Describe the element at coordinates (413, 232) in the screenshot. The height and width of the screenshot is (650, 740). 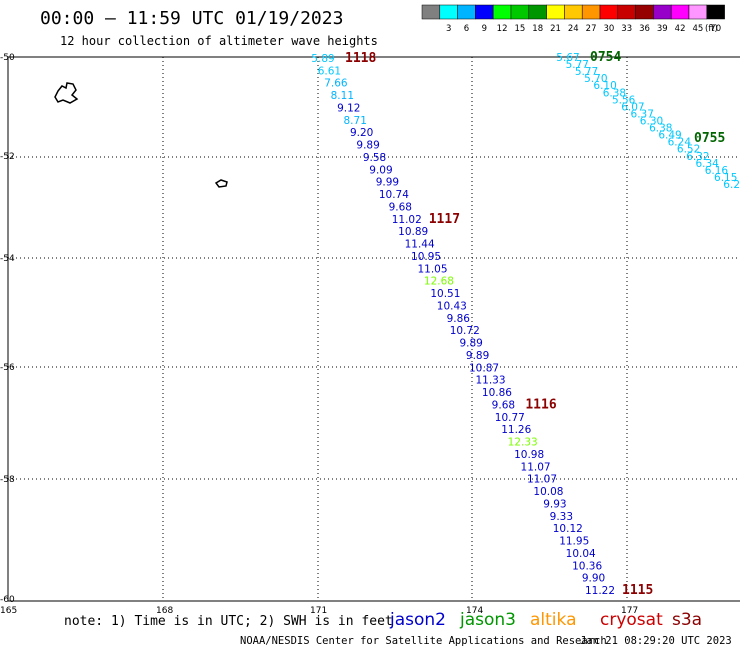
I see `wave-height-value: 10.89` at that location.